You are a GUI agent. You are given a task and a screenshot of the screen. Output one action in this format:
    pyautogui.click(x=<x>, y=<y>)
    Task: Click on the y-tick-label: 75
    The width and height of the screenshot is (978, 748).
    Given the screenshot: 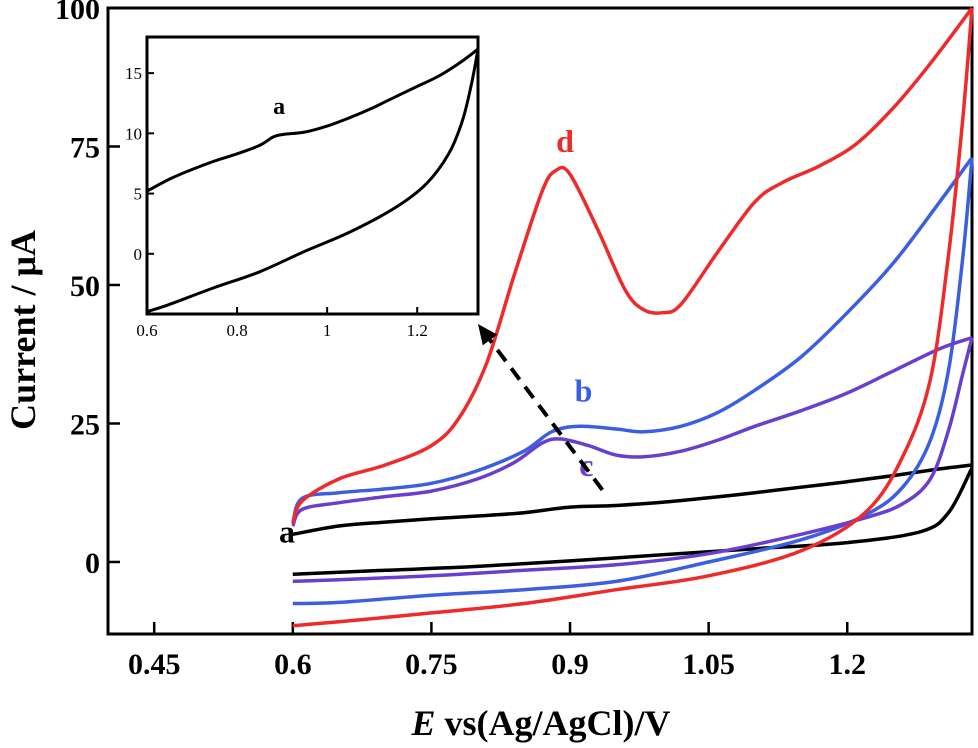 What is the action you would take?
    pyautogui.click(x=85, y=147)
    